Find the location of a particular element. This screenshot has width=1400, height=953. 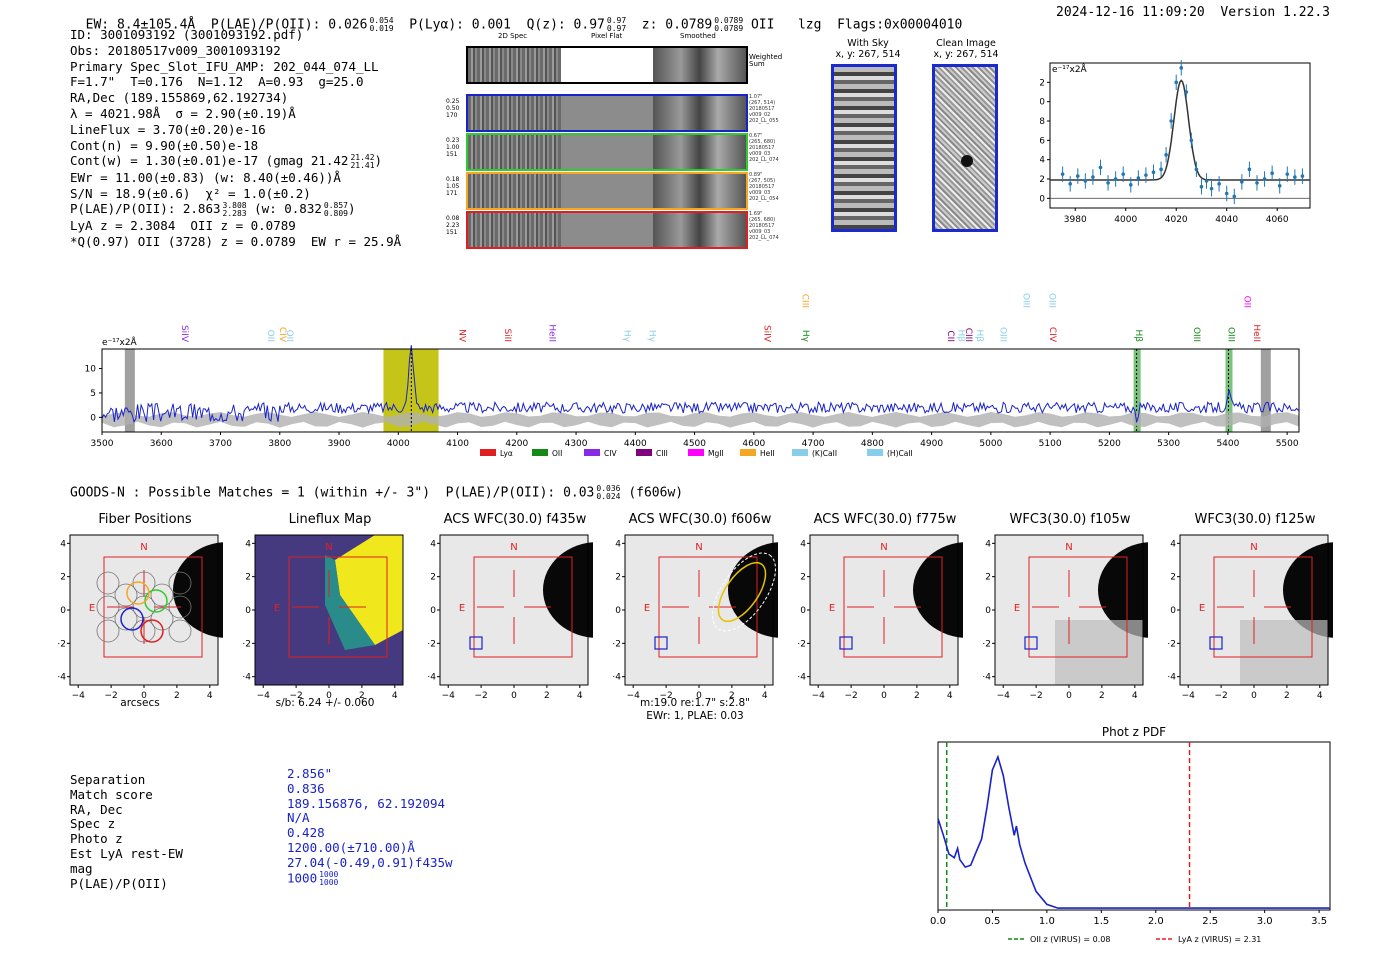

spectrum-xtick-label: 4200 is located at coordinates (516, 444).